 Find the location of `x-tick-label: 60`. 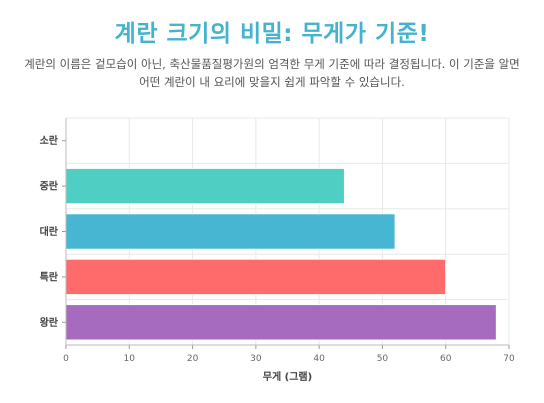

x-tick-label: 60 is located at coordinates (446, 359).